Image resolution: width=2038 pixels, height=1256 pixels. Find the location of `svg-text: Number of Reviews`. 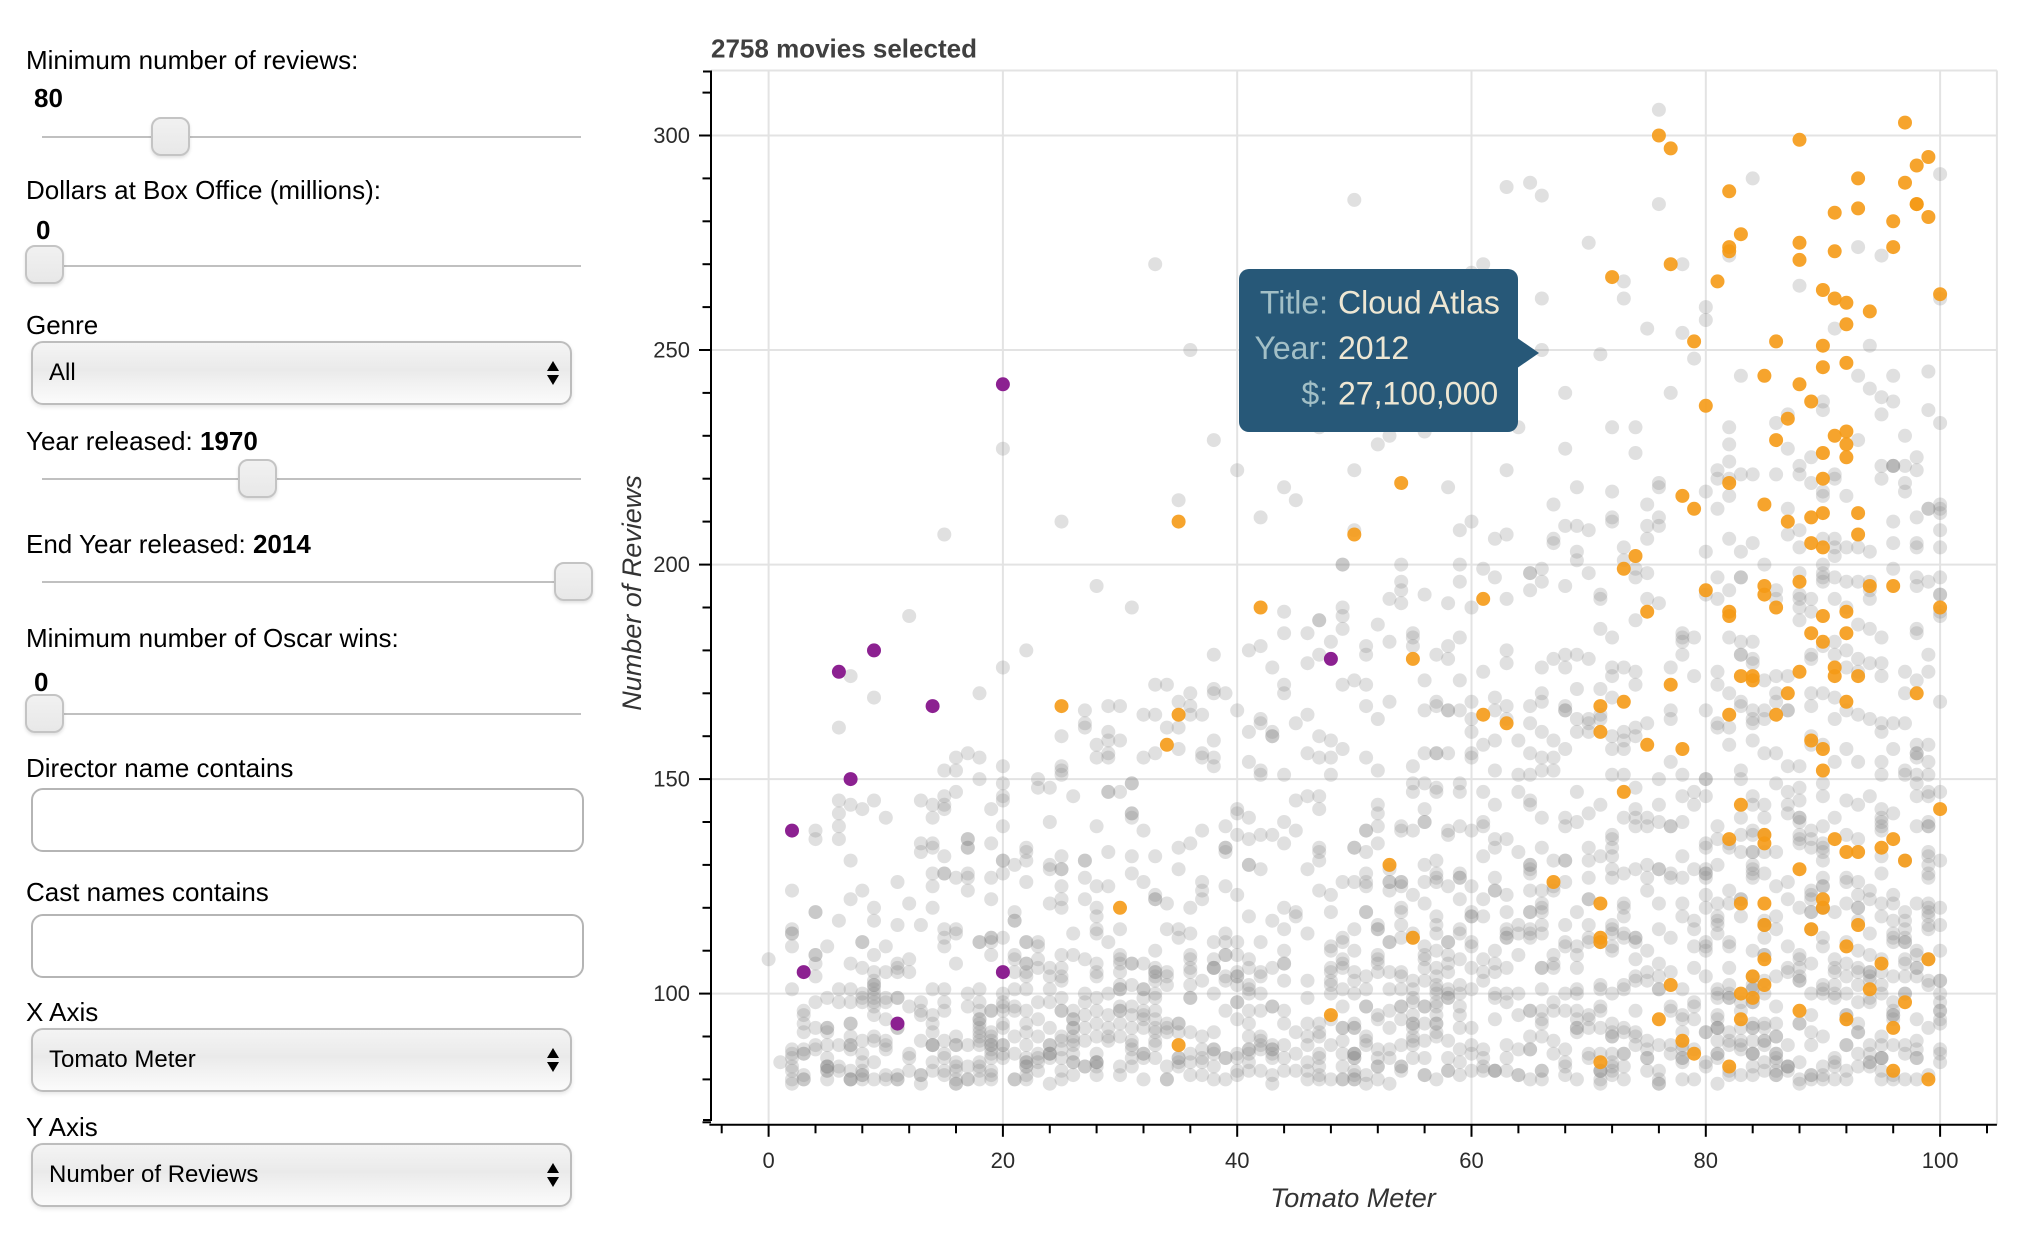

svg-text: Number of Reviews is located at coordinates (632, 593).